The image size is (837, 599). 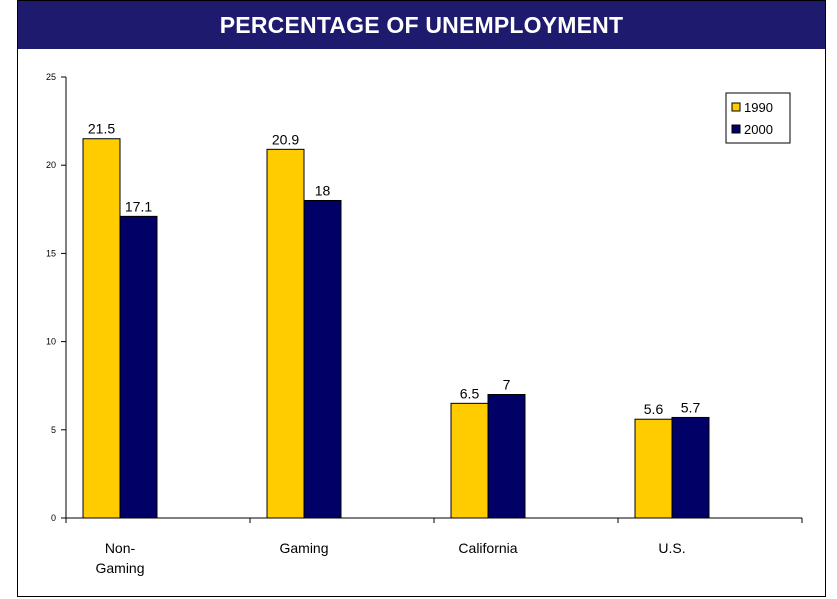 I want to click on data-label: 20.9, so click(x=285, y=139).